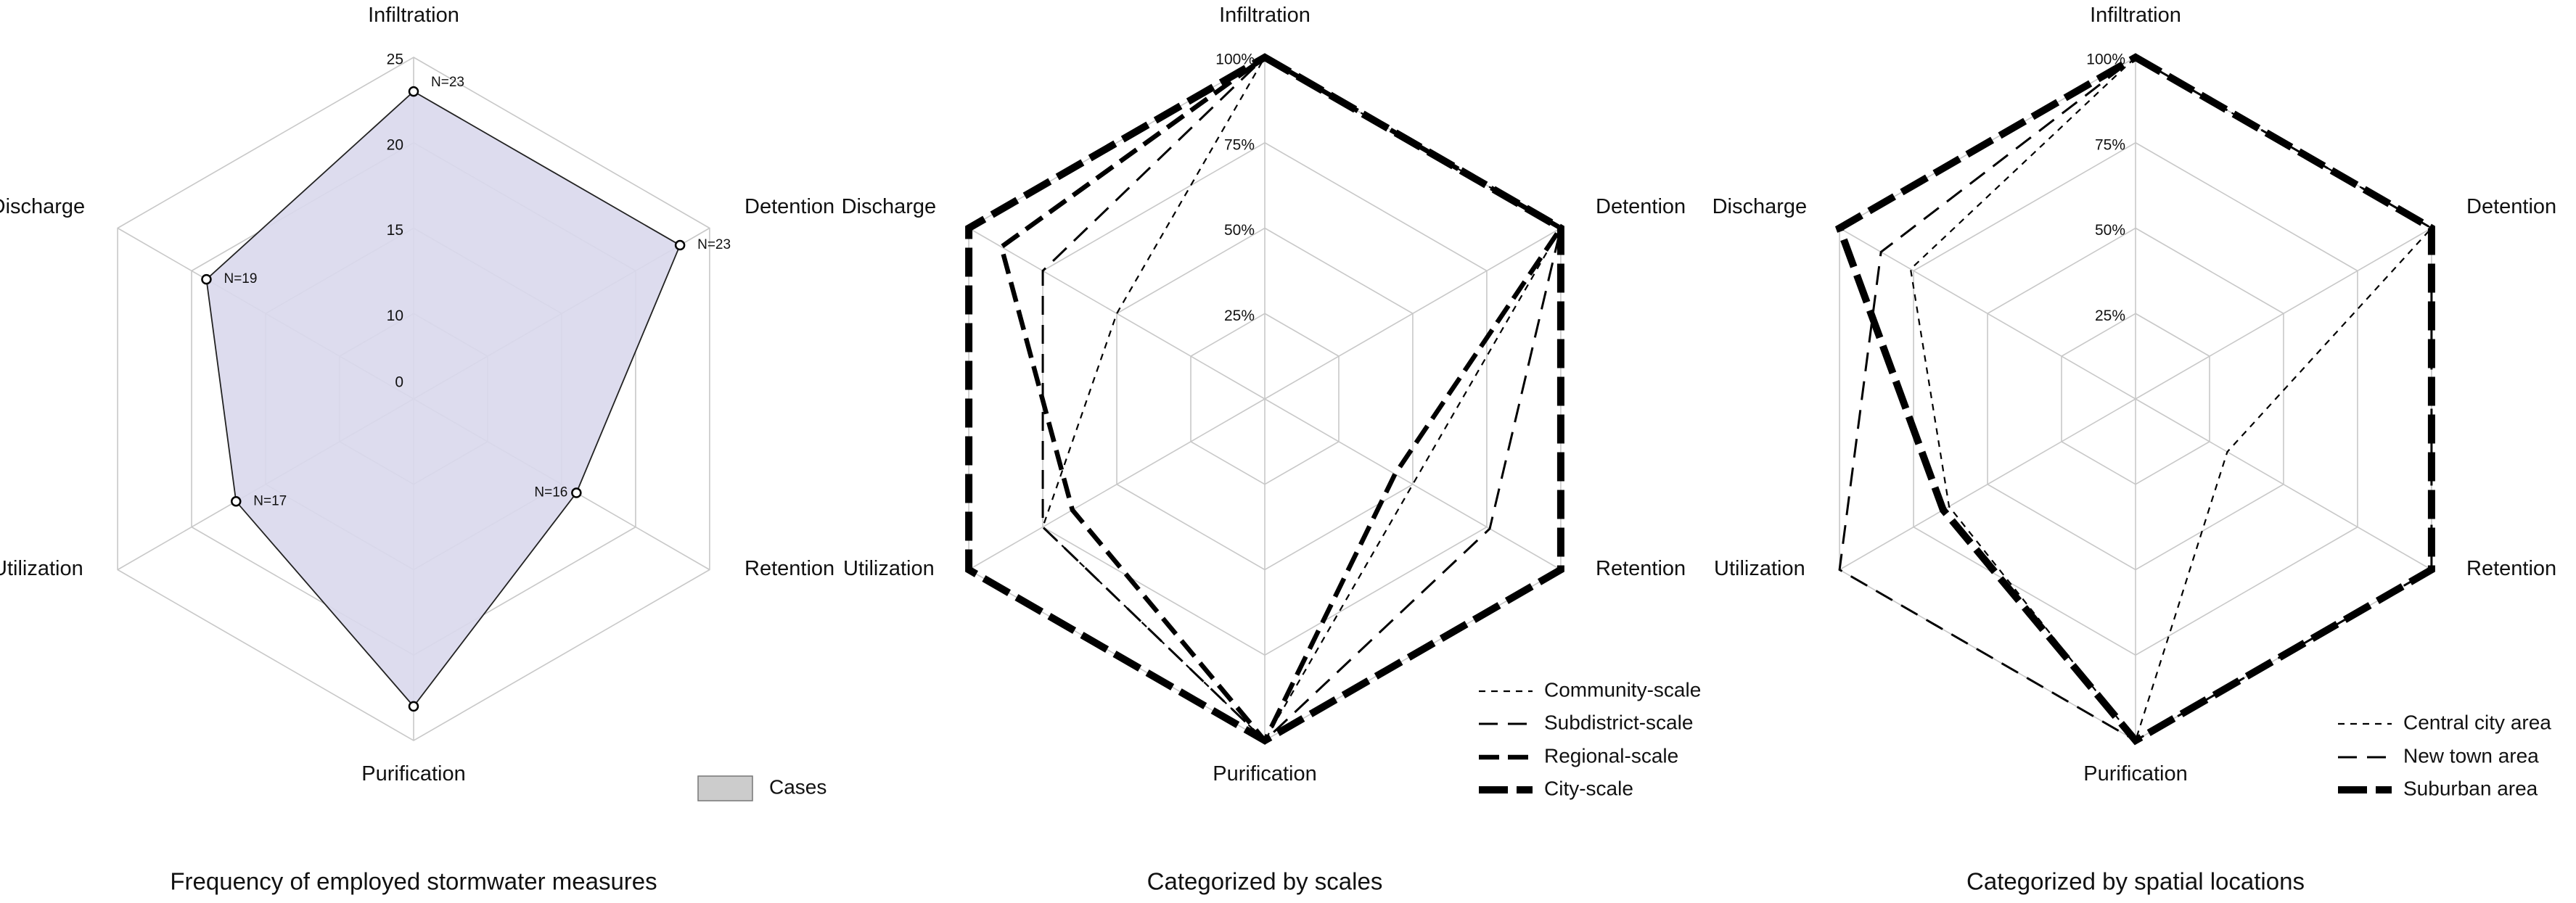 Image resolution: width=2576 pixels, height=903 pixels. Describe the element at coordinates (395, 59) in the screenshot. I see `r-tick-label: 25` at that location.